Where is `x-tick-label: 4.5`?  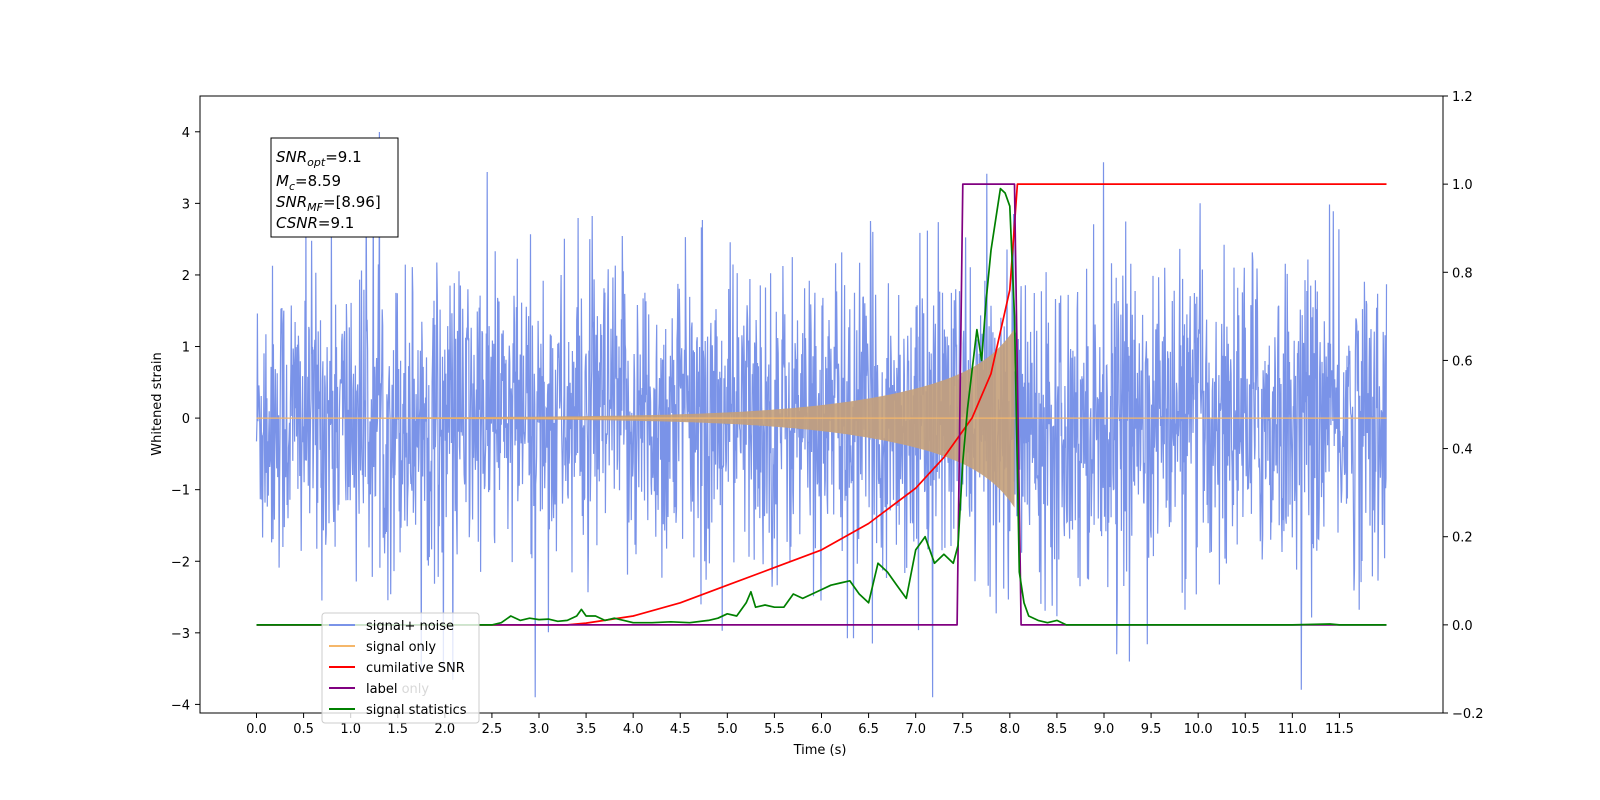 x-tick-label: 4.5 is located at coordinates (680, 729).